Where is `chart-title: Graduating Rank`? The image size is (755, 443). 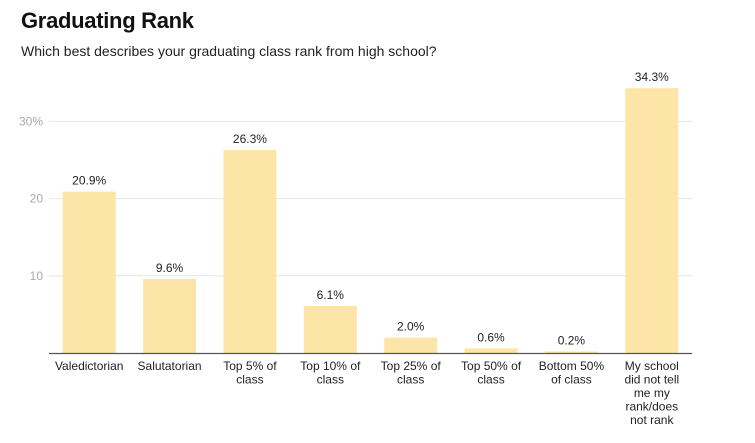
chart-title: Graduating Rank is located at coordinates (107, 20).